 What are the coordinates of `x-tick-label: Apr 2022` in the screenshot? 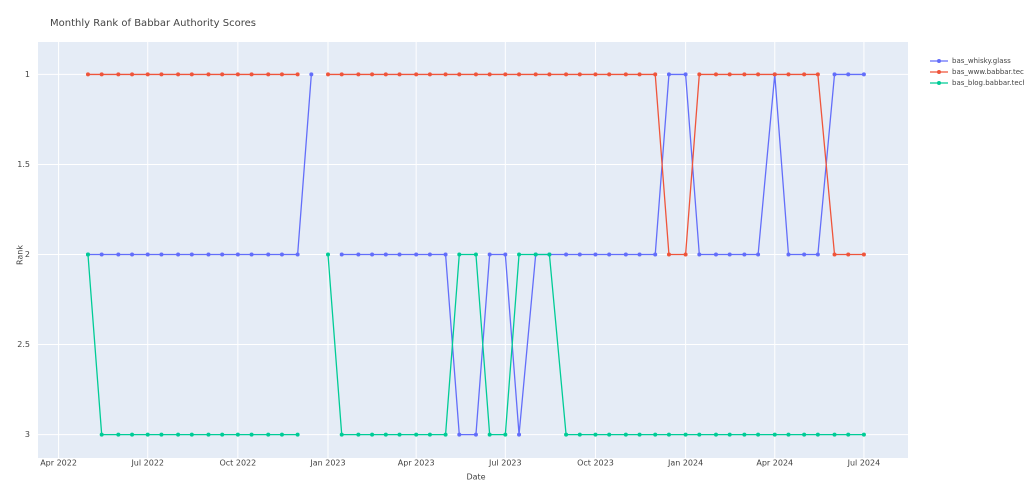 It's located at (58, 463).